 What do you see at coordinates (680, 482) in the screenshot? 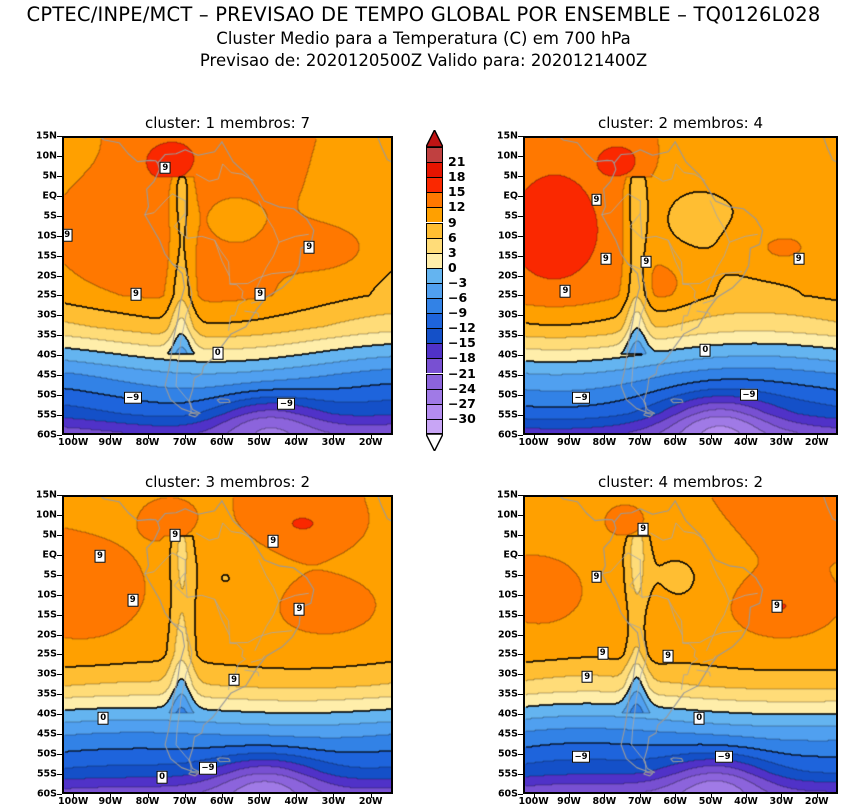
I see `panel-title-cluster-4: cluster: 4 membros: 2` at bounding box center [680, 482].